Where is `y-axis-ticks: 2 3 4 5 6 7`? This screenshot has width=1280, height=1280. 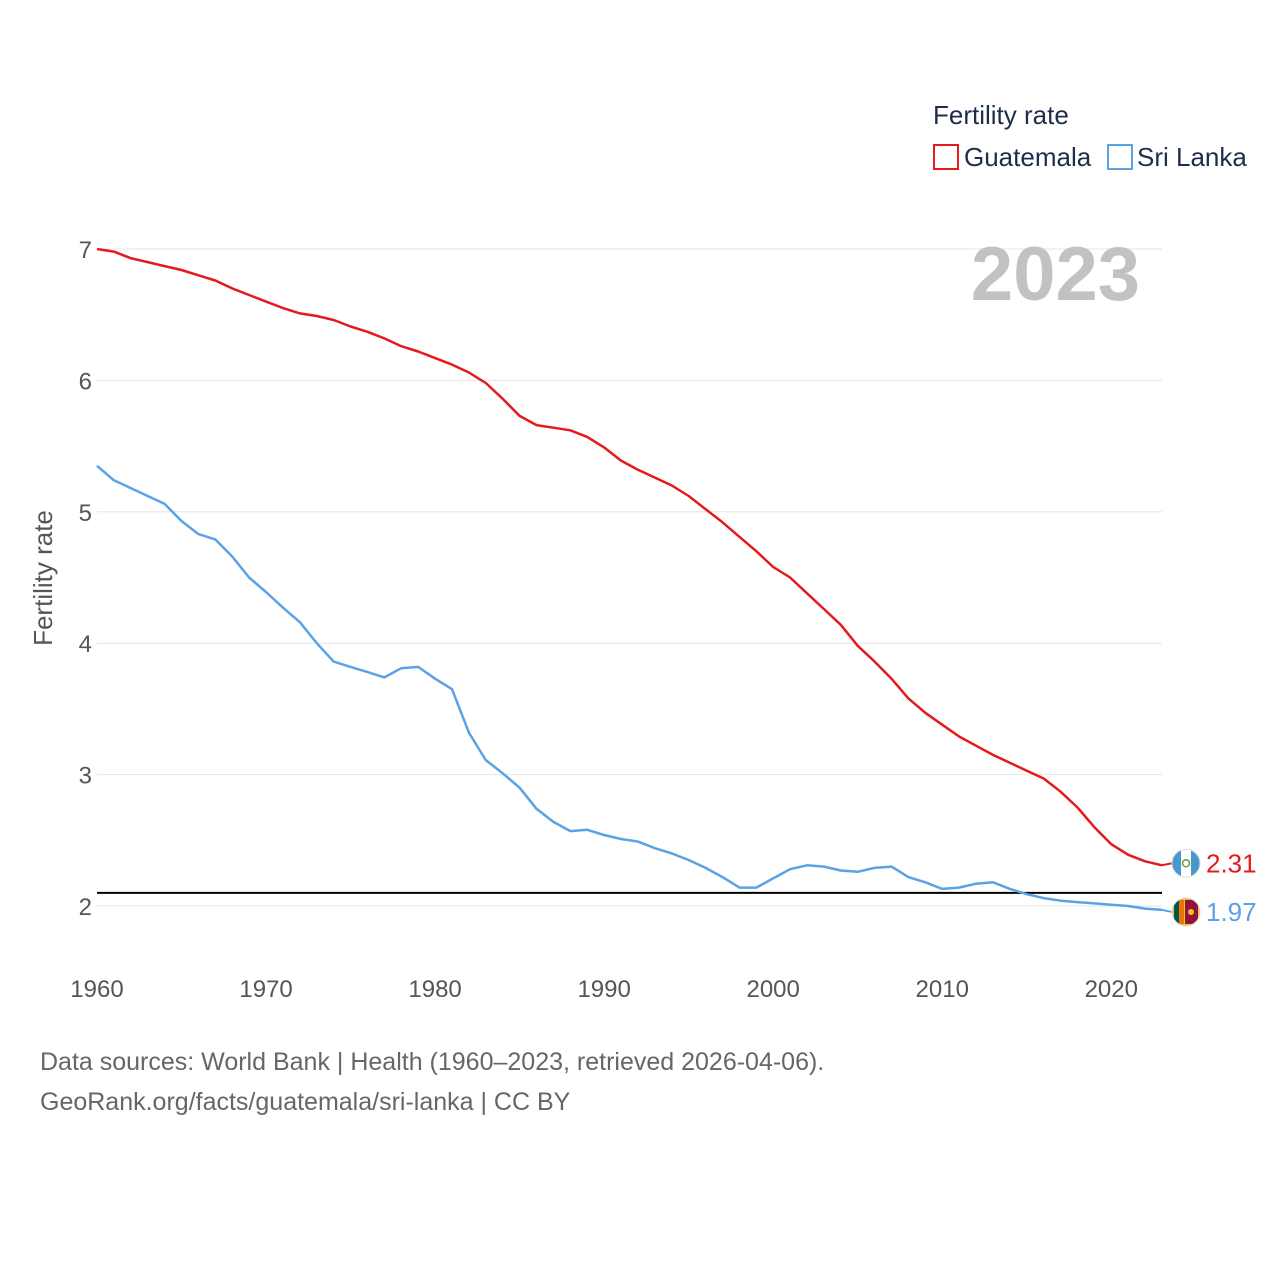
y-axis-ticks: 2 3 4 5 6 7 is located at coordinates (85, 579).